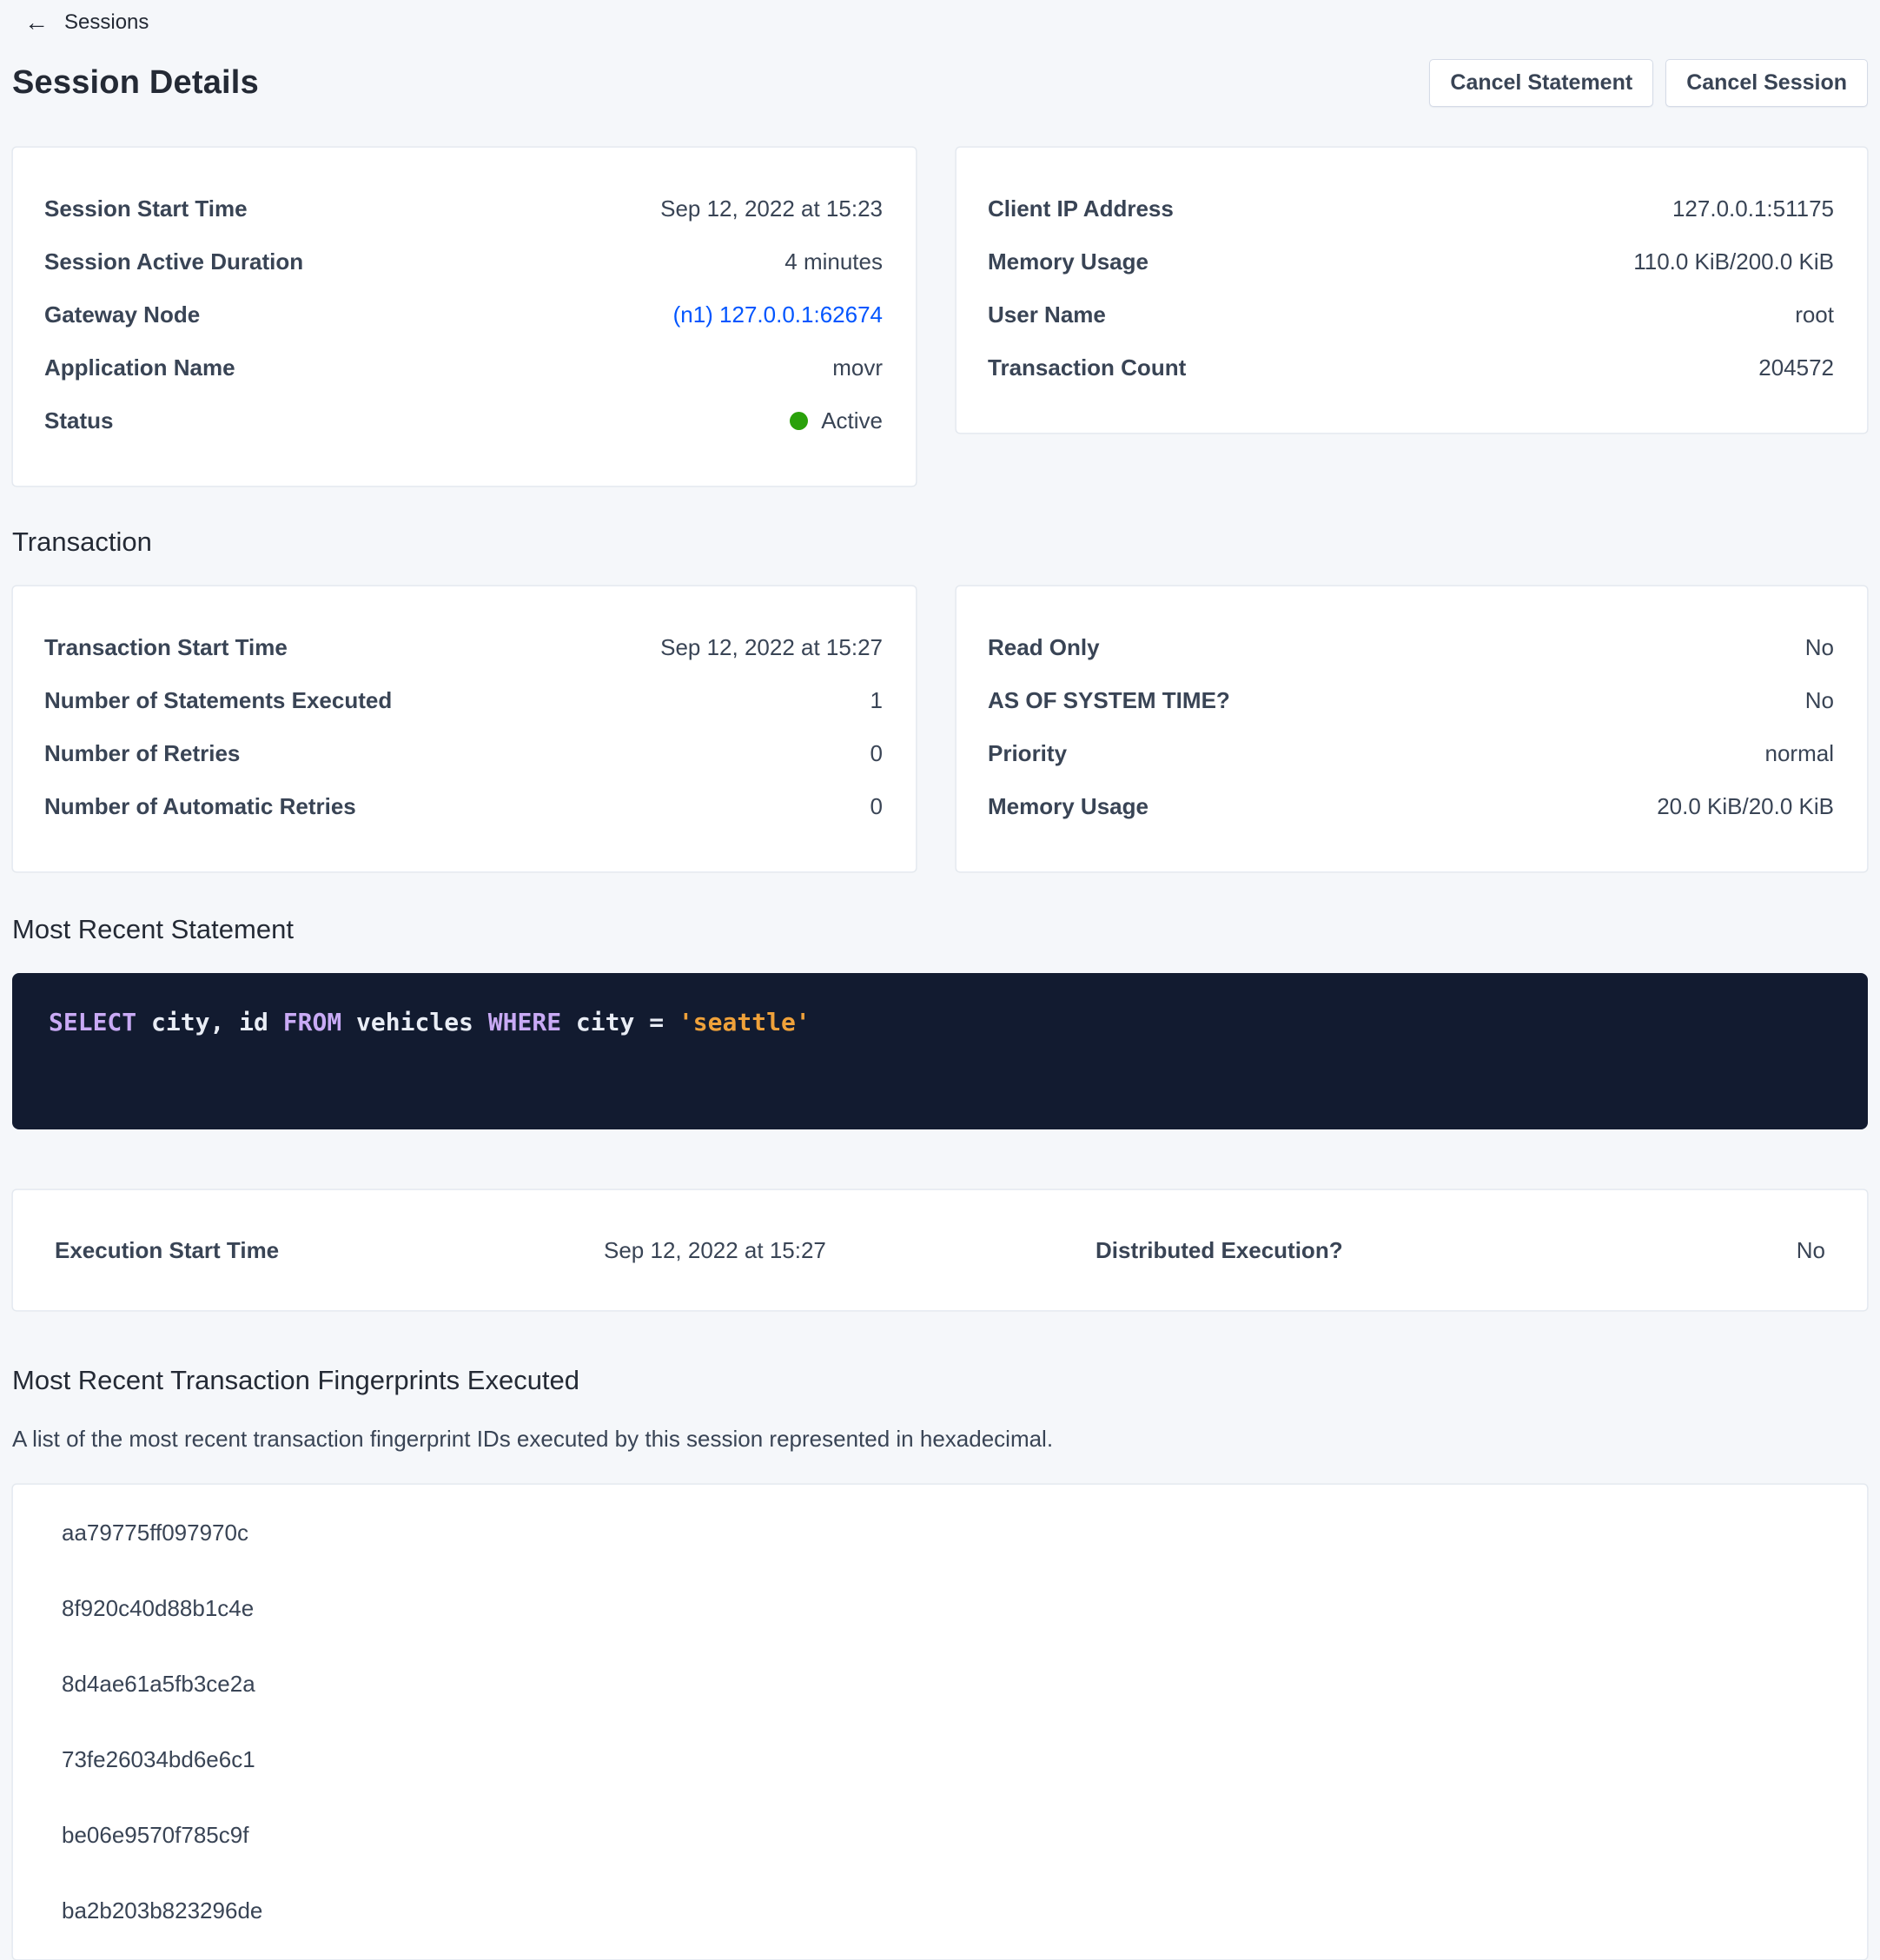 The height and width of the screenshot is (1960, 1880). I want to click on txn-memory-usage-row: Memory Usage 20.0 KiB/20.0 KiB, so click(1411, 806).